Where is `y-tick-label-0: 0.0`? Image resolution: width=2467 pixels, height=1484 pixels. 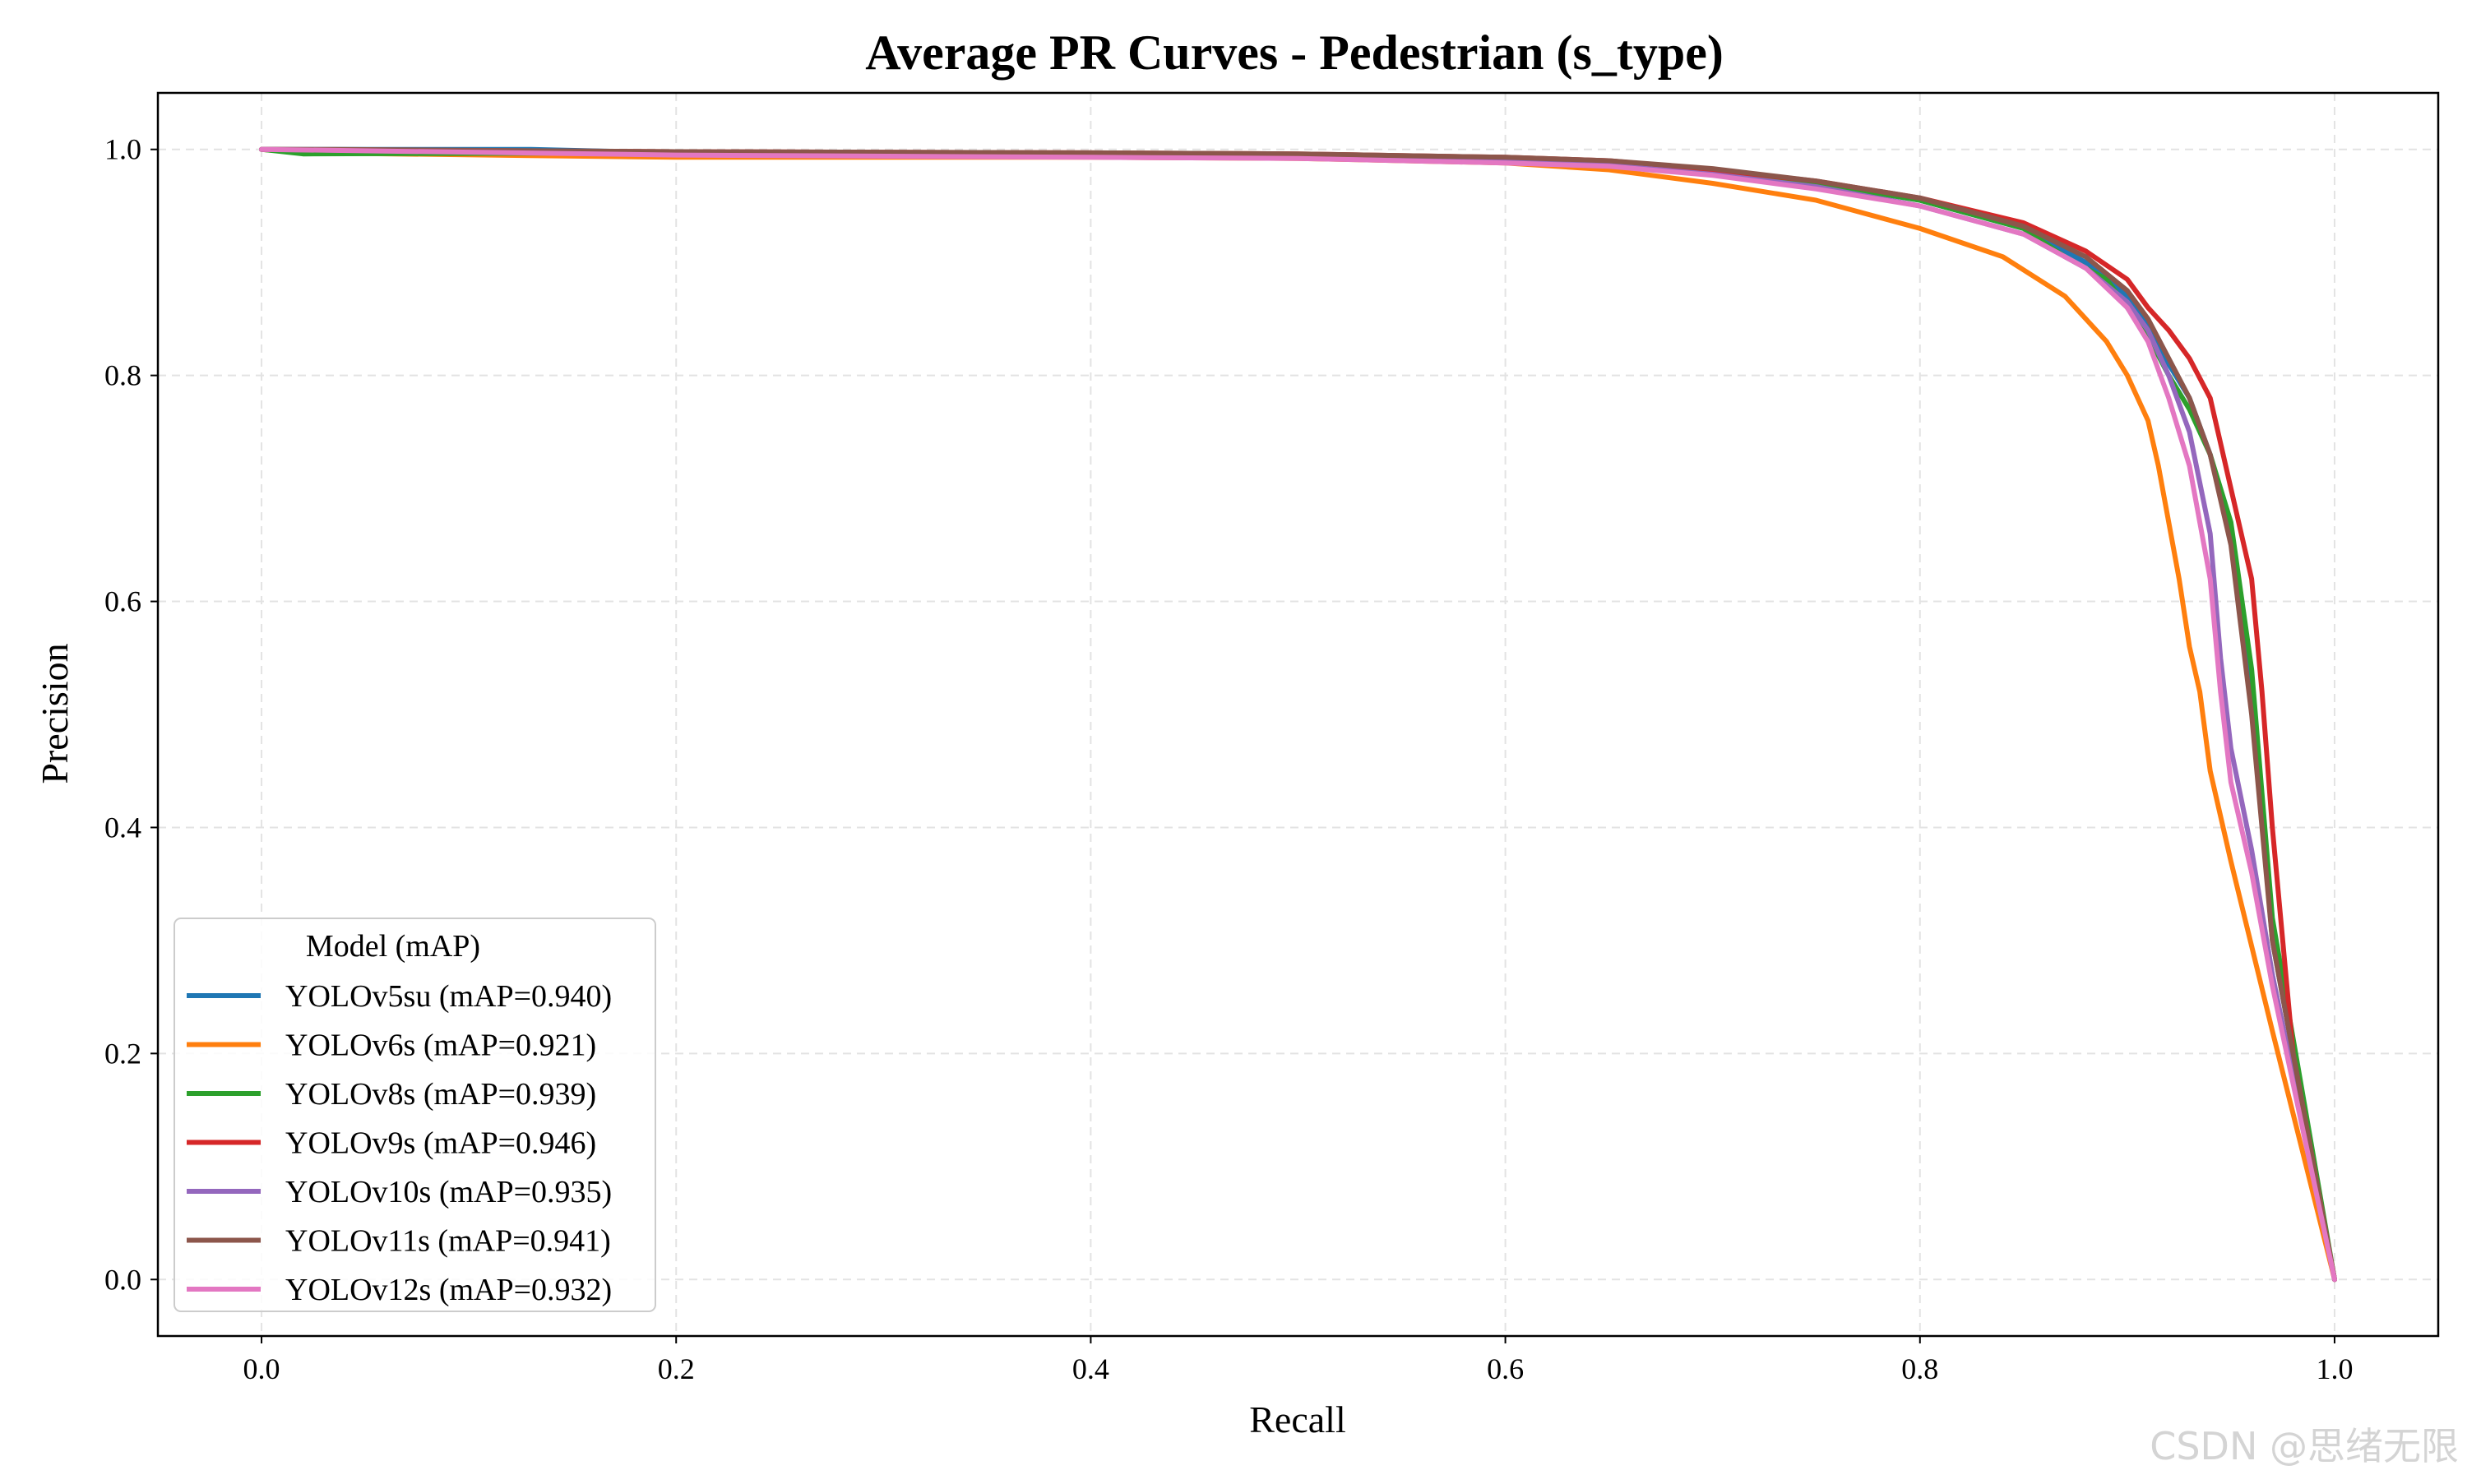
y-tick-label-0: 0.0 is located at coordinates (123, 1279).